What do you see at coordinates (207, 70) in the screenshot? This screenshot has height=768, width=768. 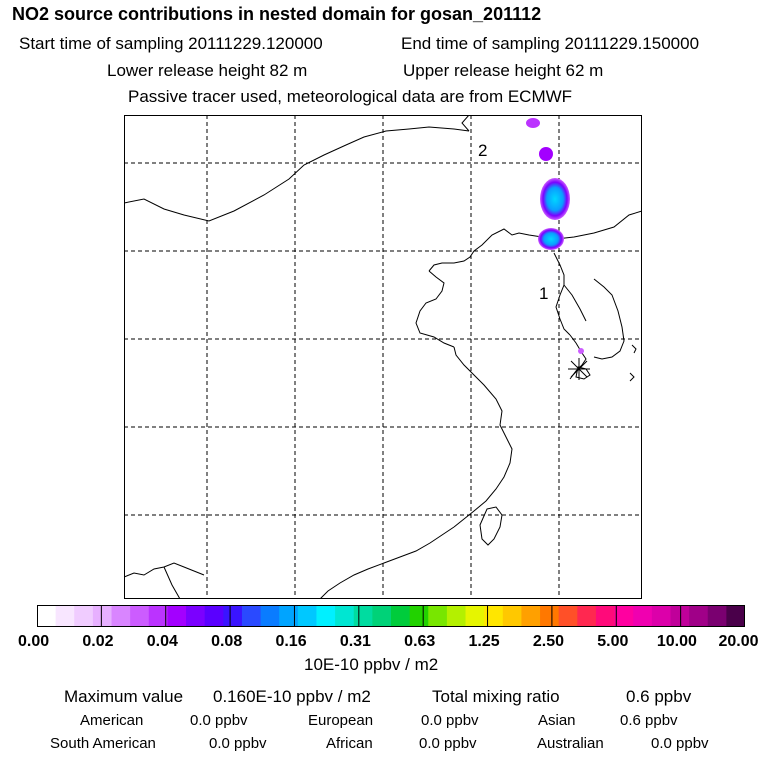 I see `lower-release-height: Lower release height 82 m` at bounding box center [207, 70].